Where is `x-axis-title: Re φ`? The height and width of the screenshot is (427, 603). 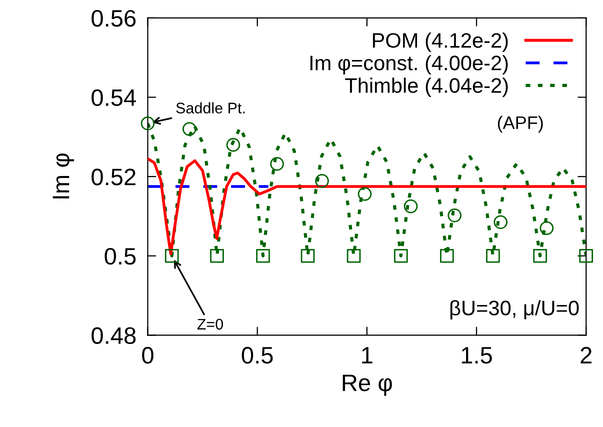 x-axis-title: Re φ is located at coordinates (367, 385).